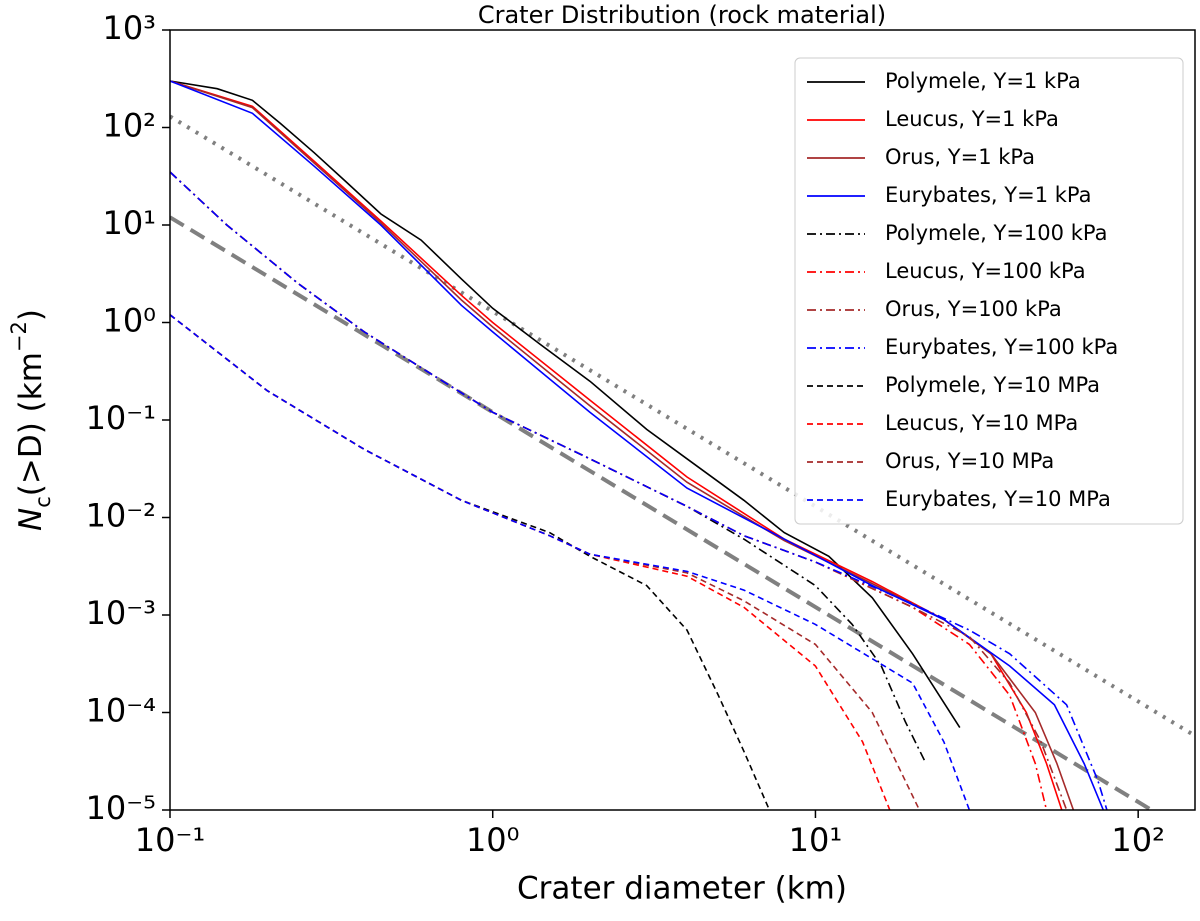 Image resolution: width=1200 pixels, height=921 pixels. What do you see at coordinates (19, 336) in the screenshot?
I see `y-label-part: −2` at bounding box center [19, 336].